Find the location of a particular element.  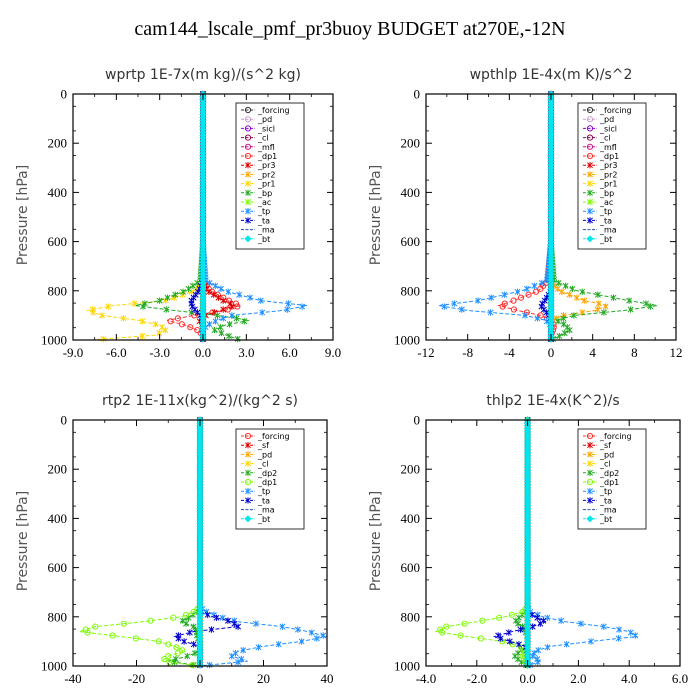

legend-entry: _mfl is located at coordinates (600, 147).